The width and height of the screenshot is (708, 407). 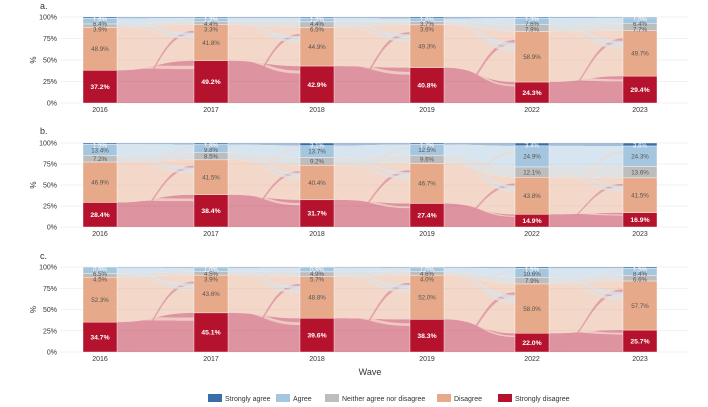 I want to click on value-label: 49.3%, so click(x=427, y=46).